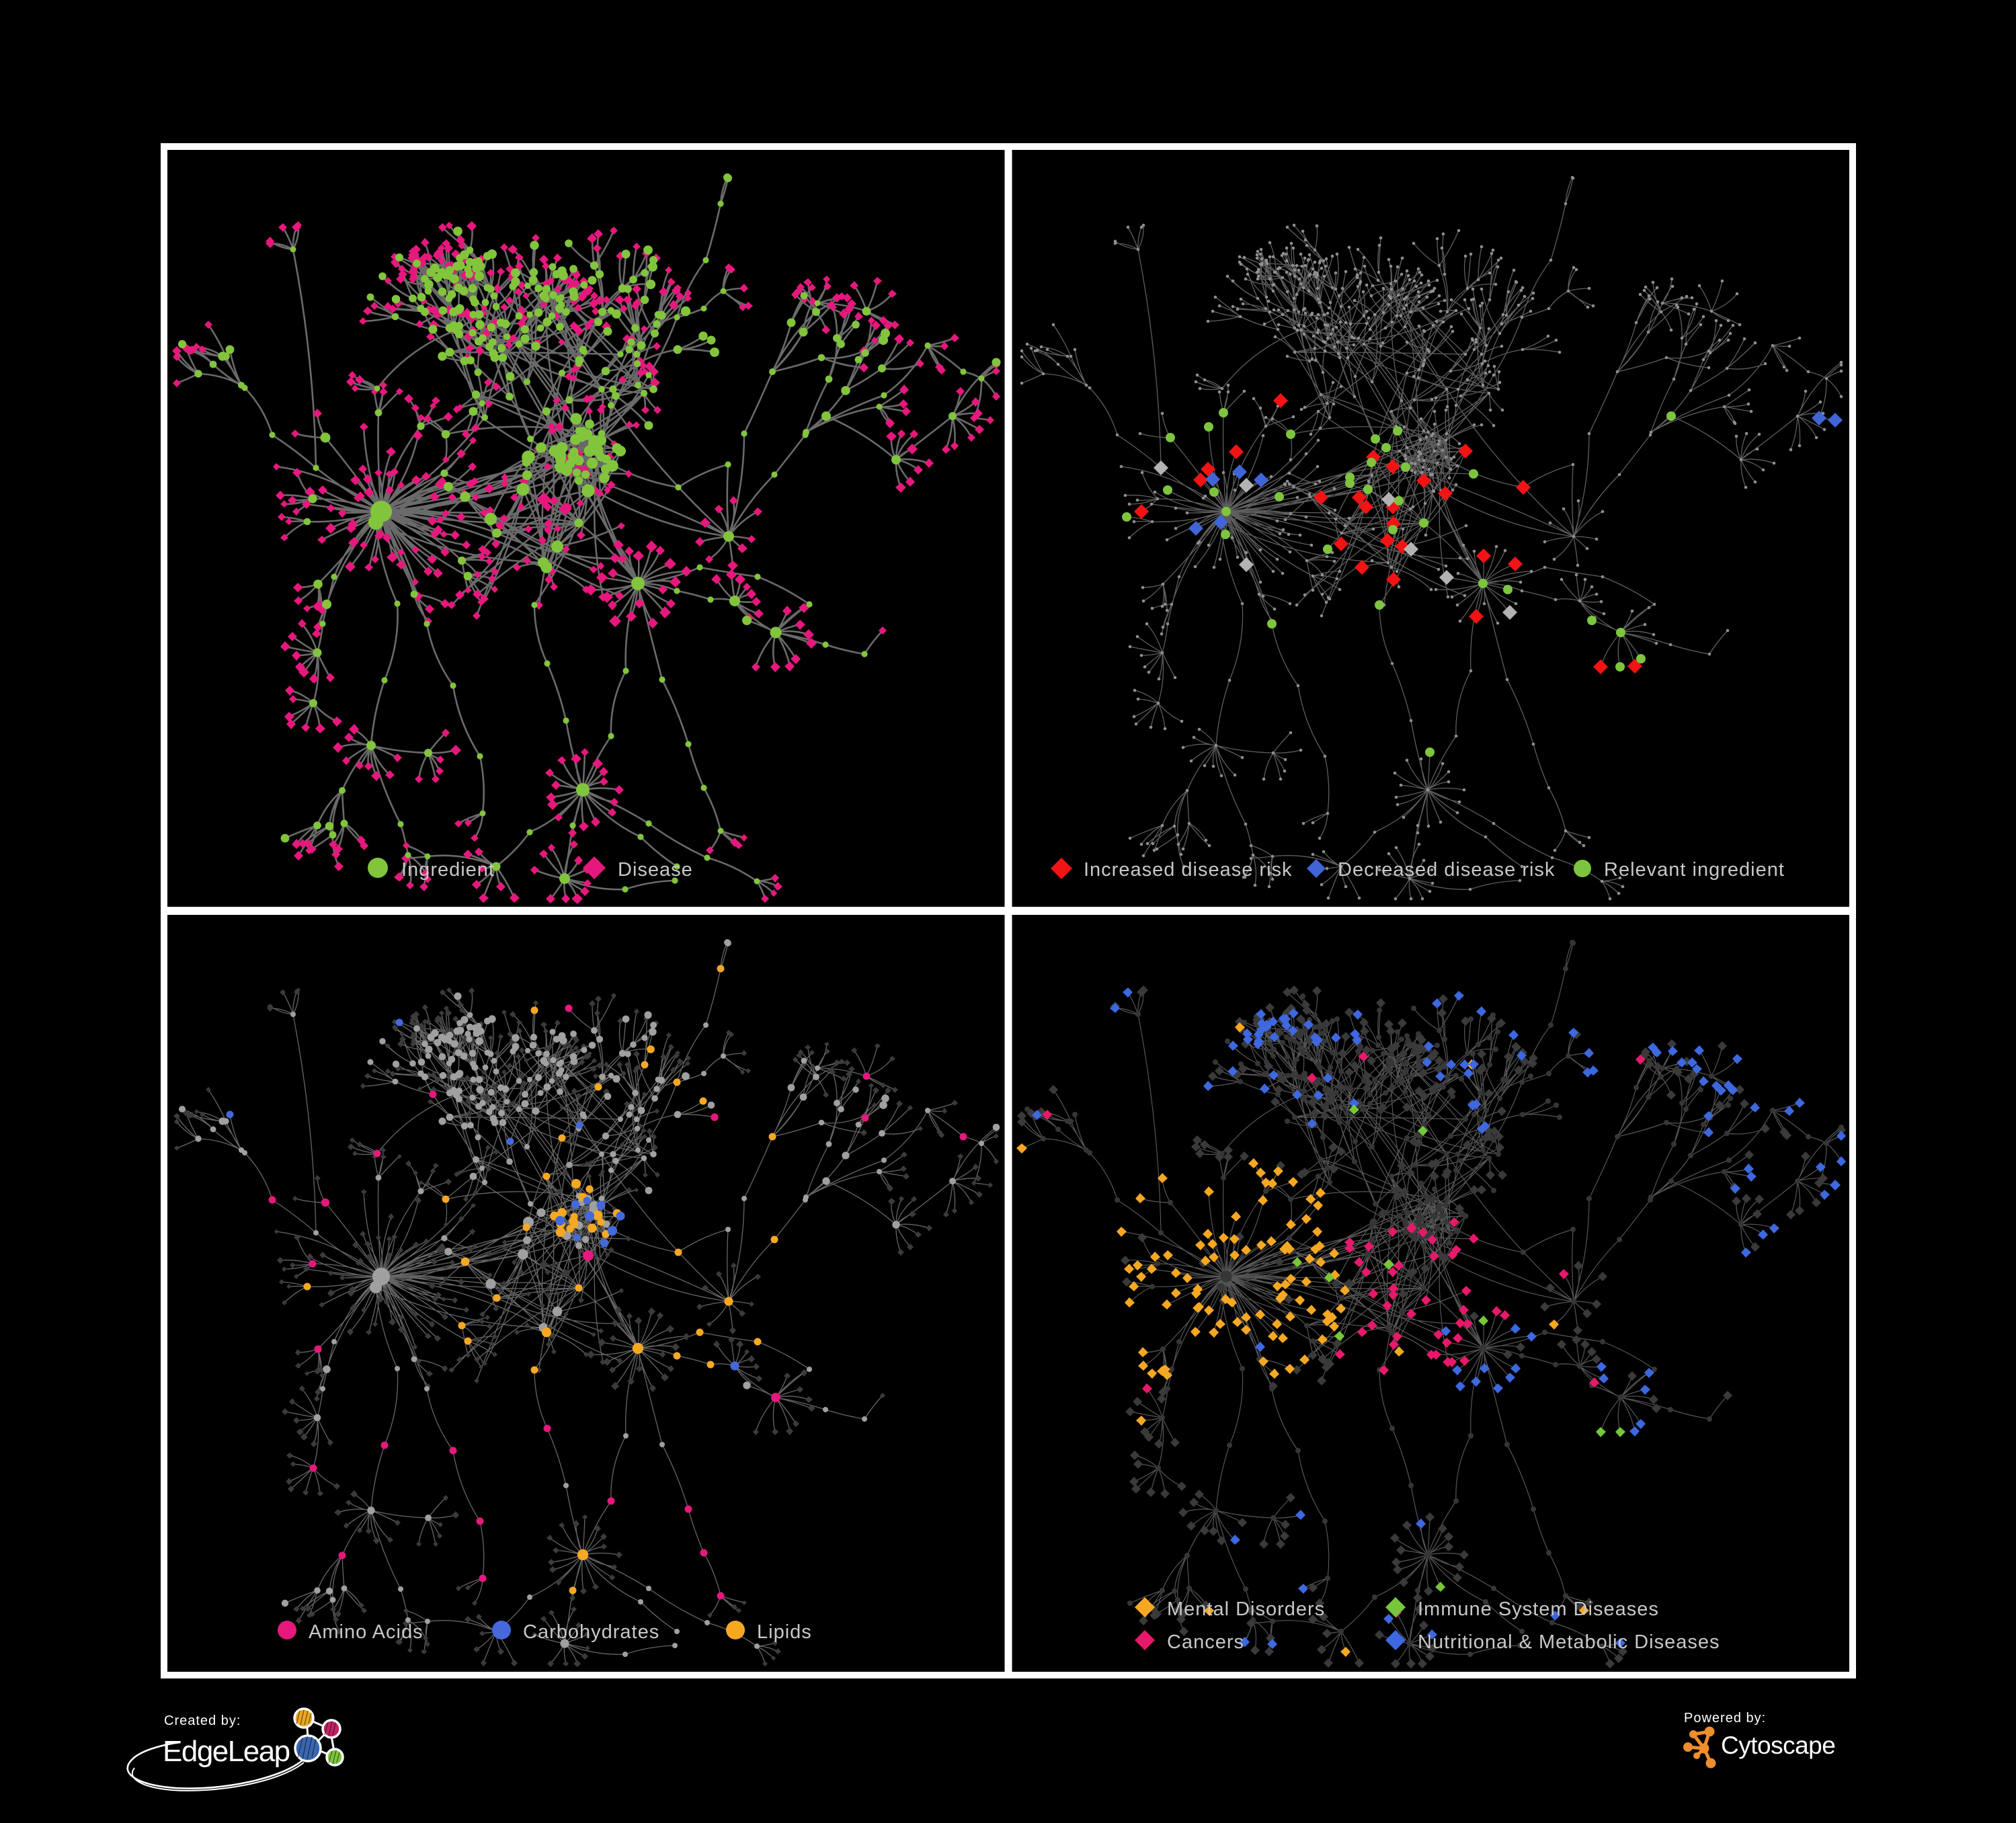 This screenshot has width=2016, height=1823. Describe the element at coordinates (655, 870) in the screenshot. I see `svg-text: Disease` at that location.